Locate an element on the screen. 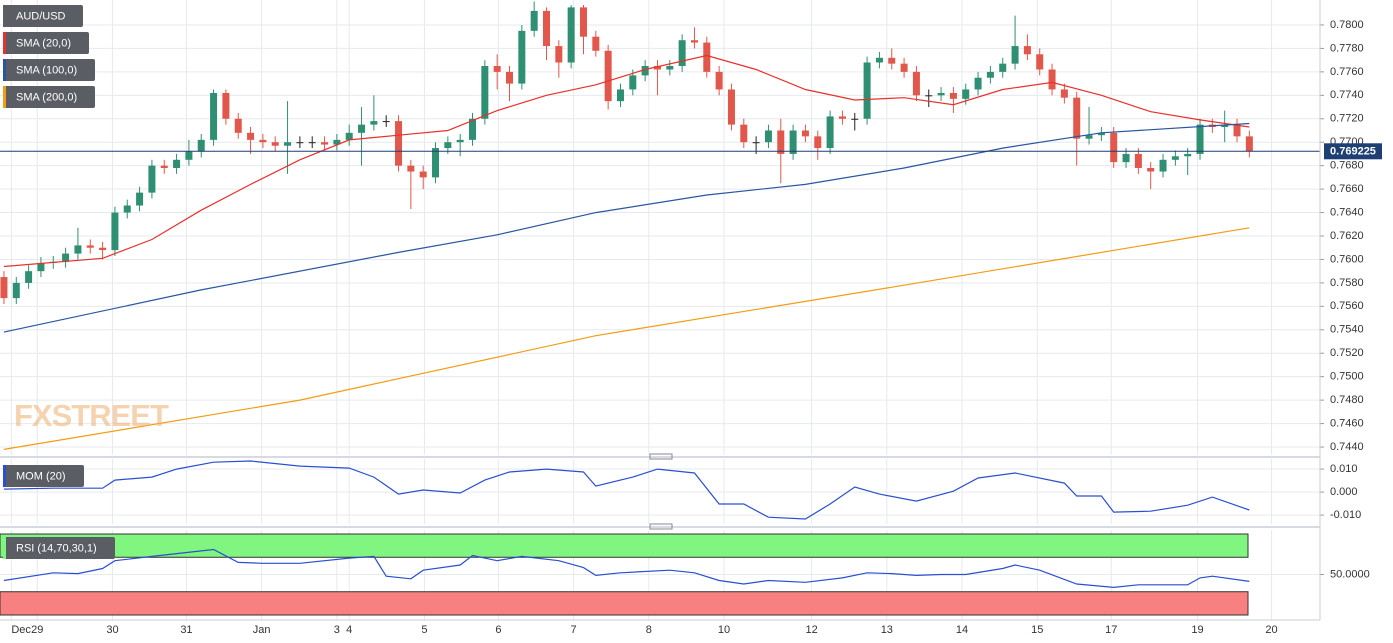 The image size is (1393, 643). y-tick-label: 0.7560 is located at coordinates (1347, 306).